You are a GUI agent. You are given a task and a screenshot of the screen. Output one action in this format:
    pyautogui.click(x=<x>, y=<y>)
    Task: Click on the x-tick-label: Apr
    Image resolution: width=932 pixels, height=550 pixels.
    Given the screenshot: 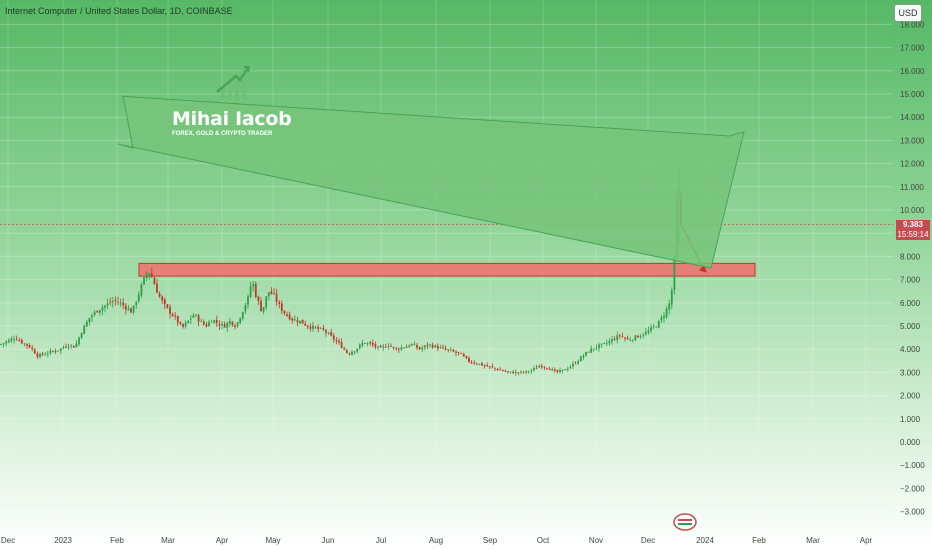 What is the action you would take?
    pyautogui.click(x=222, y=540)
    